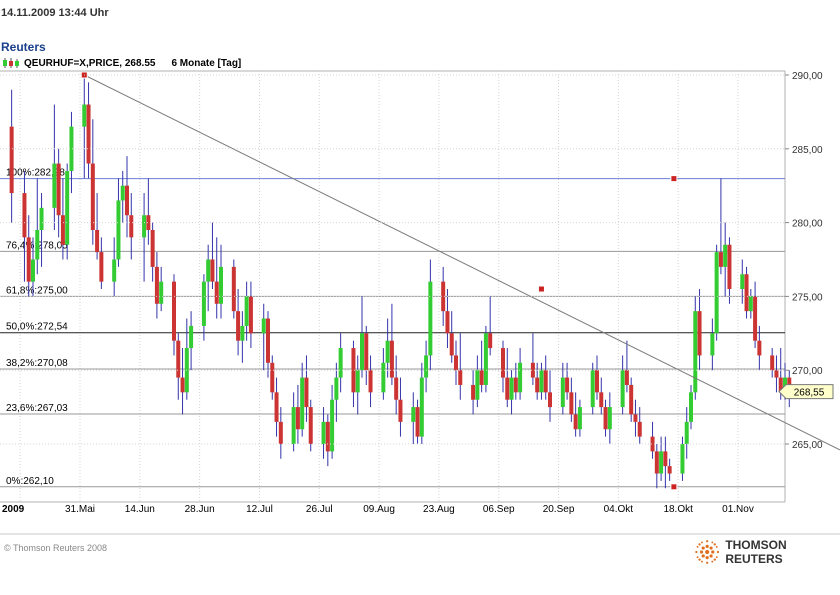 This screenshot has width=840, height=595. Describe the element at coordinates (379, 509) in the screenshot. I see `x-tick-label: 09.Aug` at that location.